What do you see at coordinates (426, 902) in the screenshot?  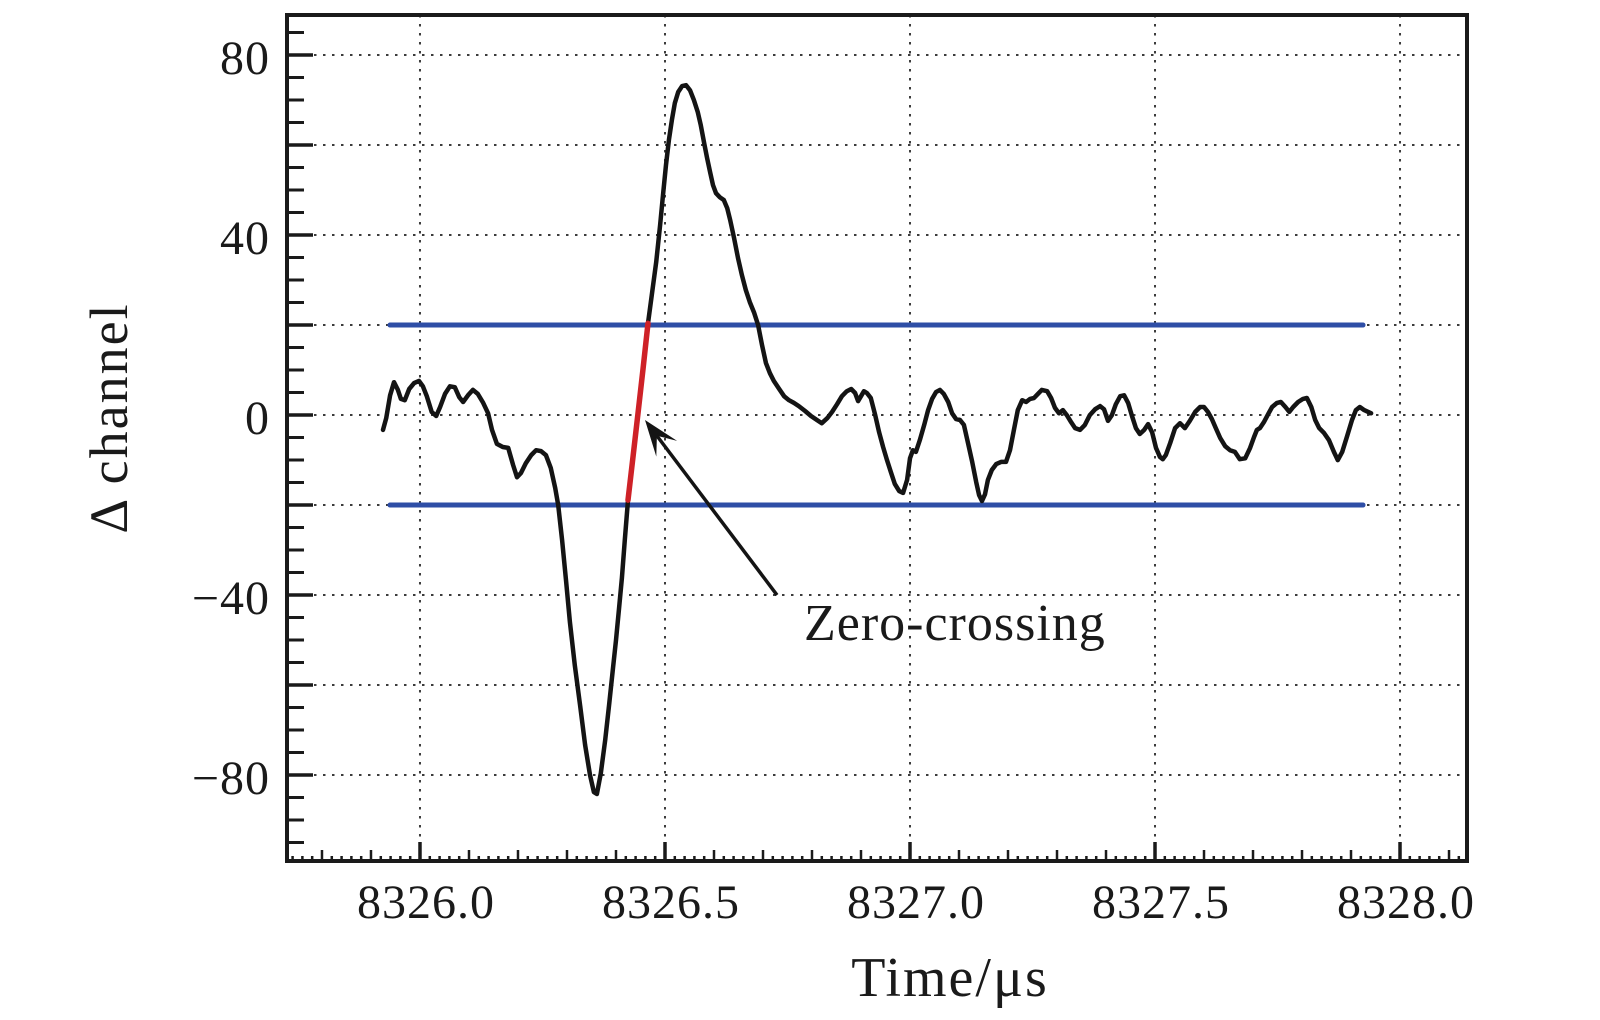 I see `x-tick-label: 8326.0` at bounding box center [426, 902].